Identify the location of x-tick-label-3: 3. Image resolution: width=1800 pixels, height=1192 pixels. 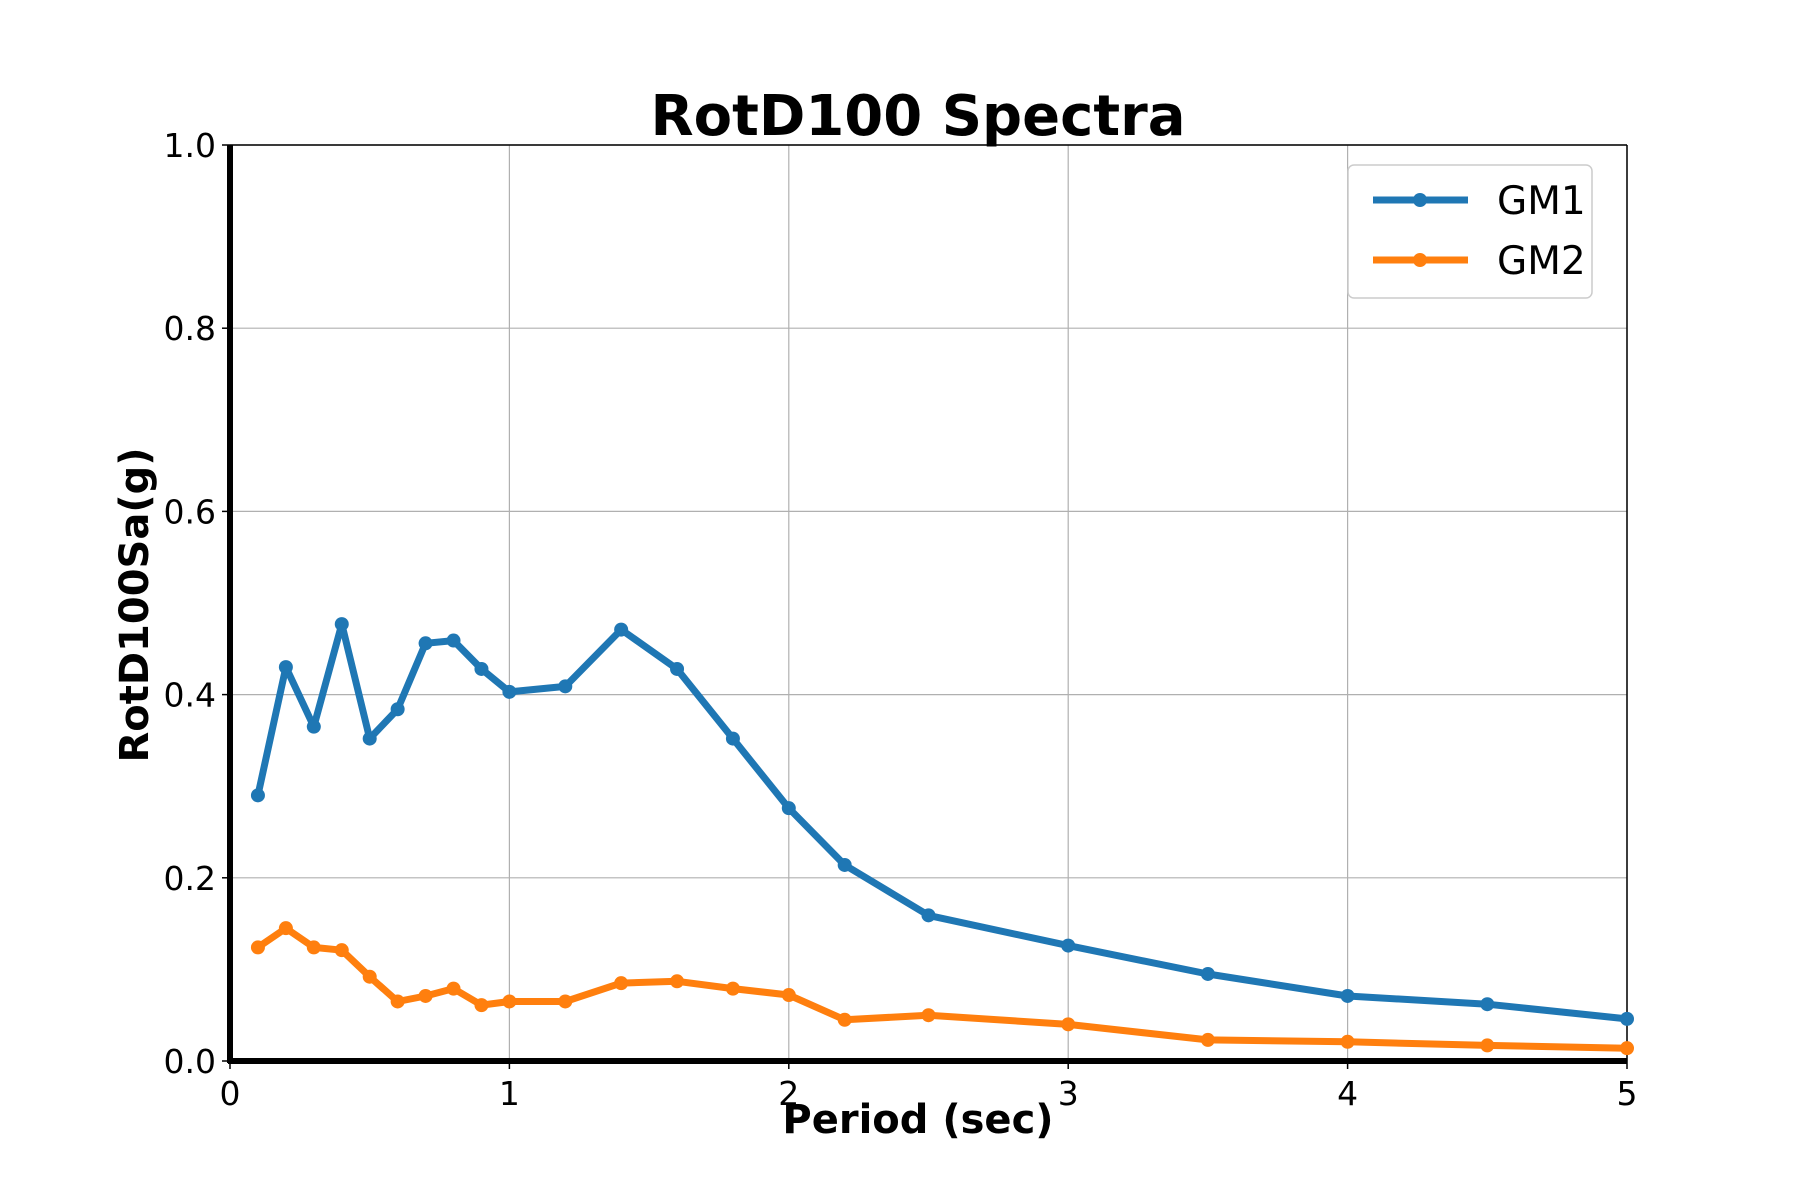
(1068, 1093).